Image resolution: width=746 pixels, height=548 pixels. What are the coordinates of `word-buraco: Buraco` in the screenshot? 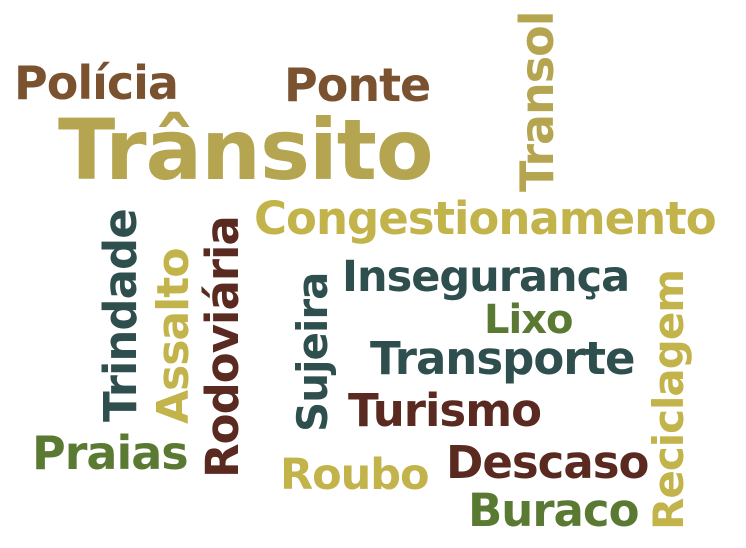 It's located at (553, 510).